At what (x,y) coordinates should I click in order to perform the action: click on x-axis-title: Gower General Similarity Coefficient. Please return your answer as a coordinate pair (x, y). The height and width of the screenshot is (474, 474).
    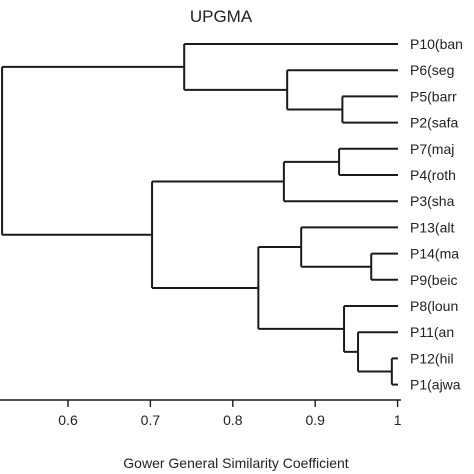
    Looking at the image, I should click on (235, 463).